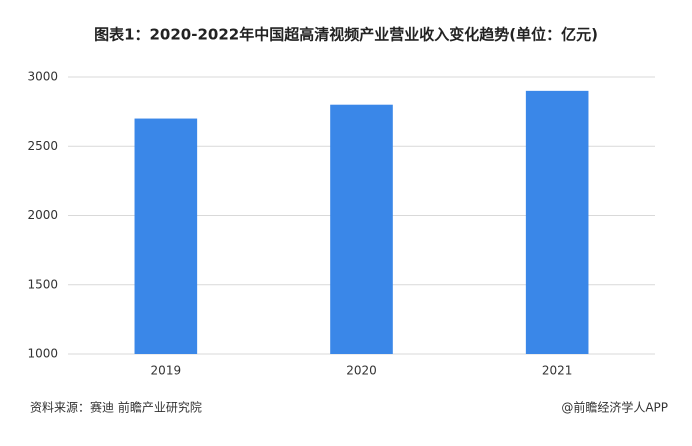 The width and height of the screenshot is (692, 446). Describe the element at coordinates (42, 354) in the screenshot. I see `y-tick-label: 1000` at that location.